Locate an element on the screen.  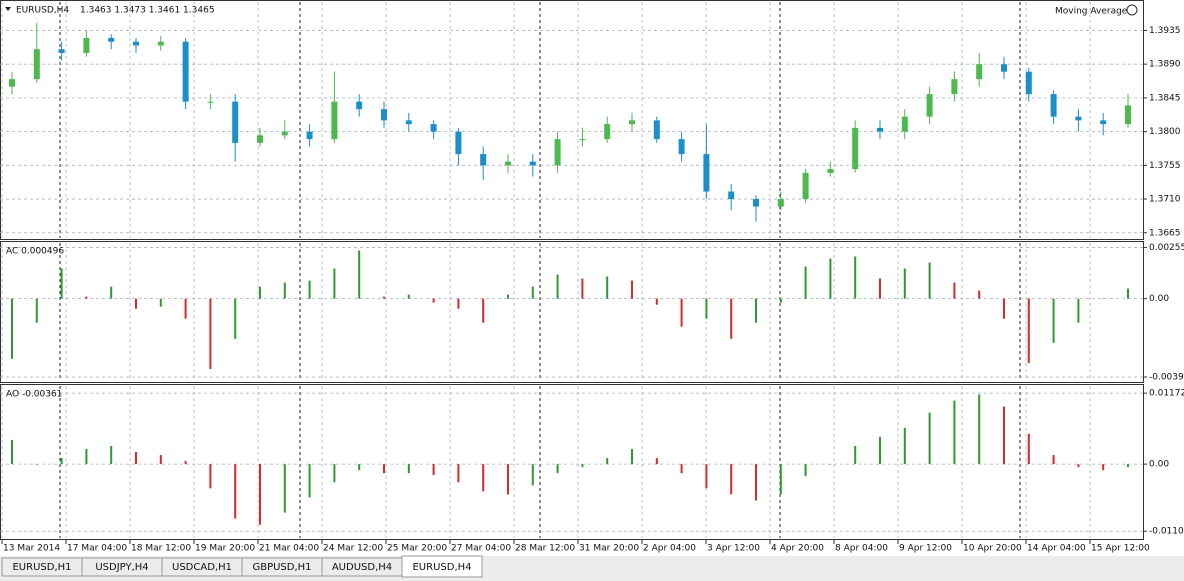
y-tick-label: -0.00390 is located at coordinates (1166, 377).